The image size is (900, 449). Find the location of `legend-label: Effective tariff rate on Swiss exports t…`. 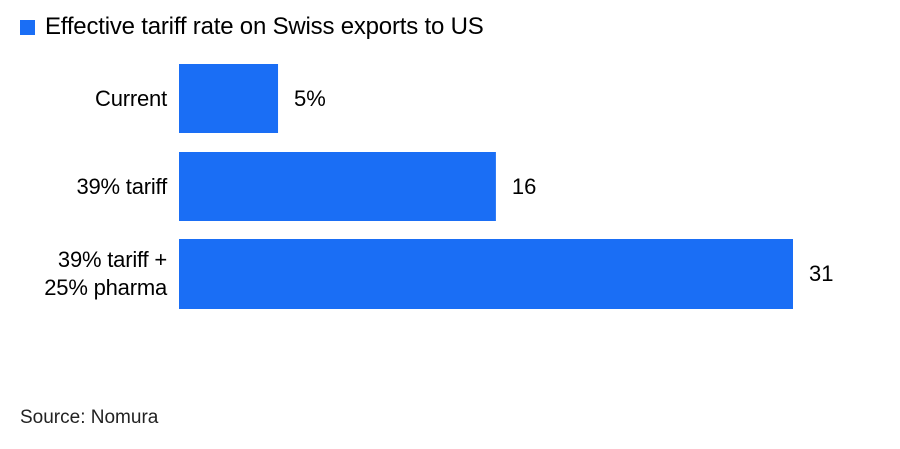

legend-label: Effective tariff rate on Swiss exports t… is located at coordinates (264, 26).